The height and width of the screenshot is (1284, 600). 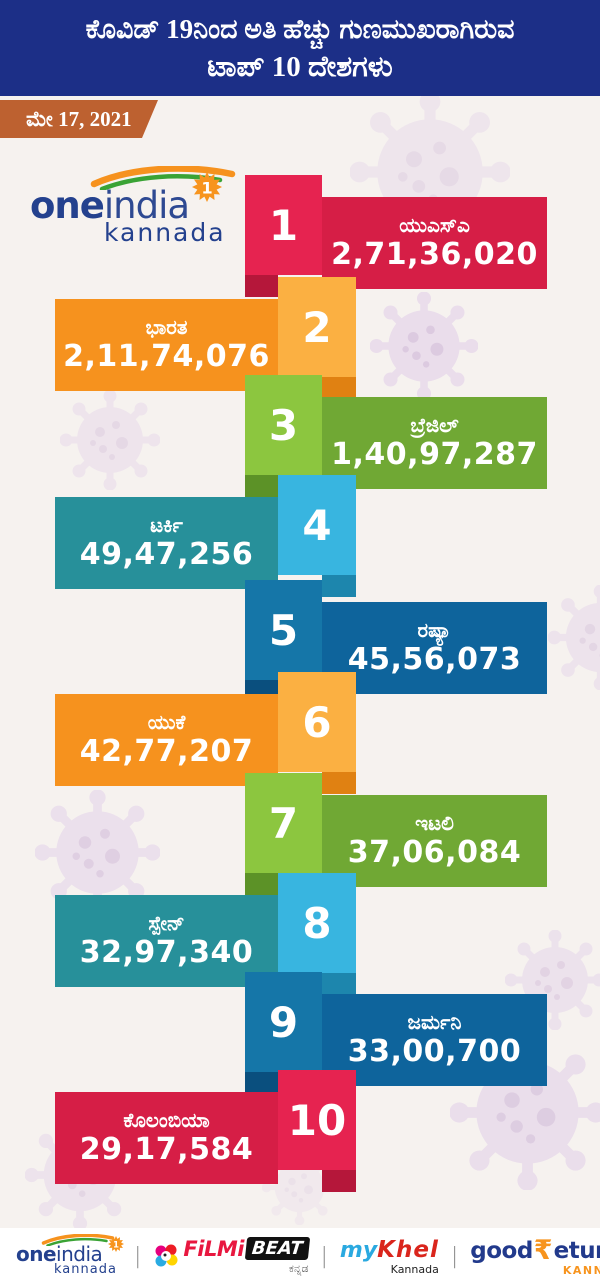 I want to click on rupee-icon: ₹, so click(x=543, y=1250).